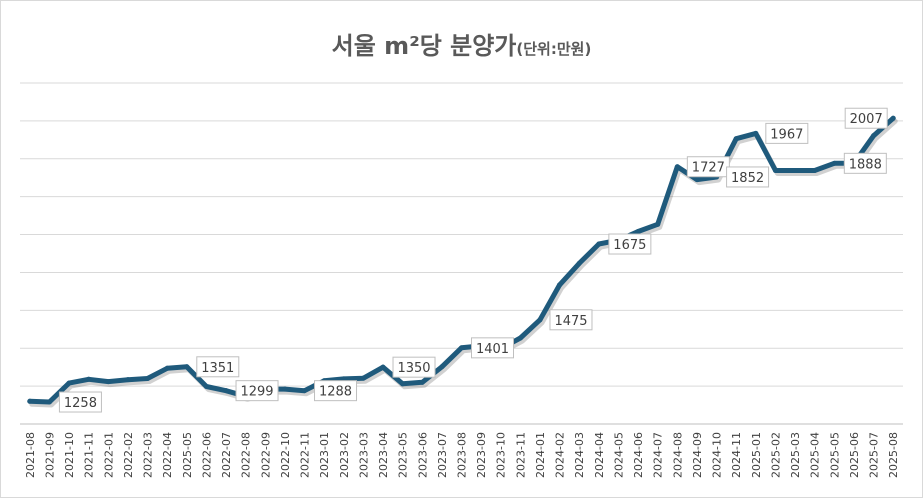 The image size is (923, 498). Describe the element at coordinates (874, 455) in the screenshot. I see `x-tick-label: 2025-07` at that location.